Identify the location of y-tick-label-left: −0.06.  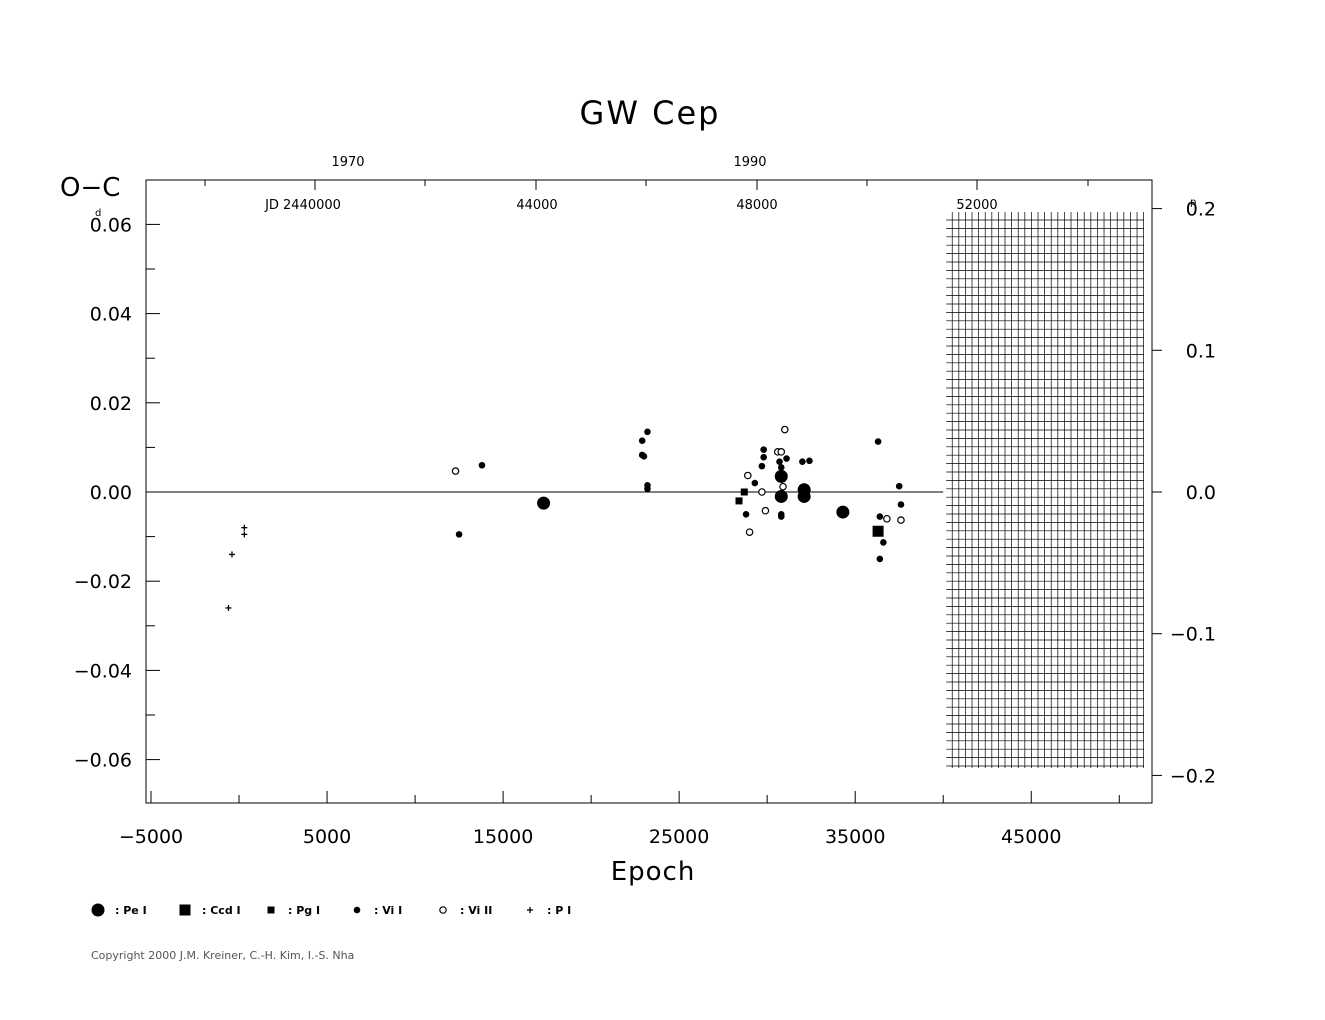
(103, 761).